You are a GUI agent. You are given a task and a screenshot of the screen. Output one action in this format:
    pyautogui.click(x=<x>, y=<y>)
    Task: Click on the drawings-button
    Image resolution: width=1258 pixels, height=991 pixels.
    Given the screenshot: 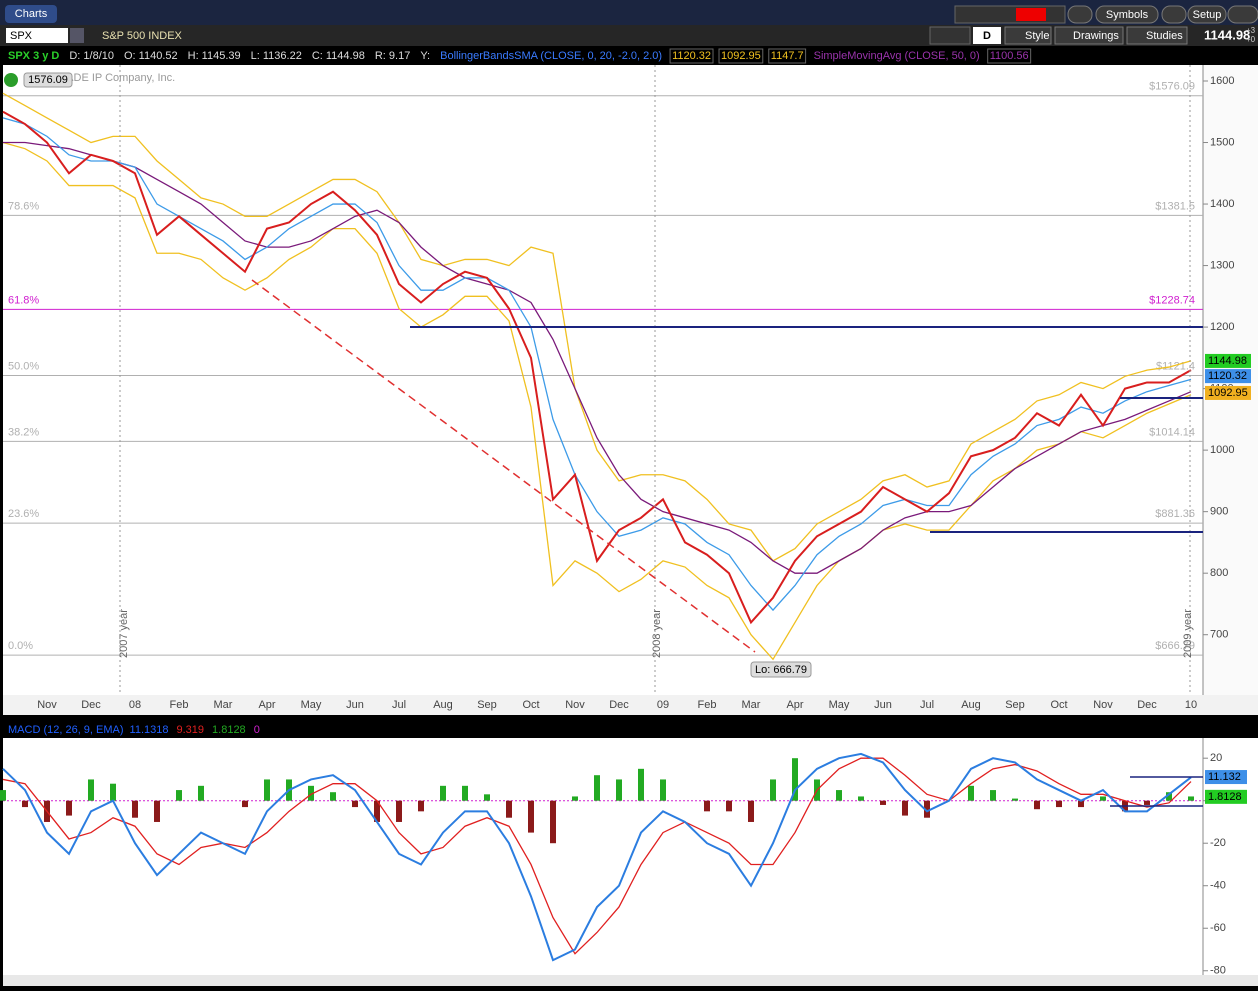 What is the action you would take?
    pyautogui.click(x=1089, y=35)
    